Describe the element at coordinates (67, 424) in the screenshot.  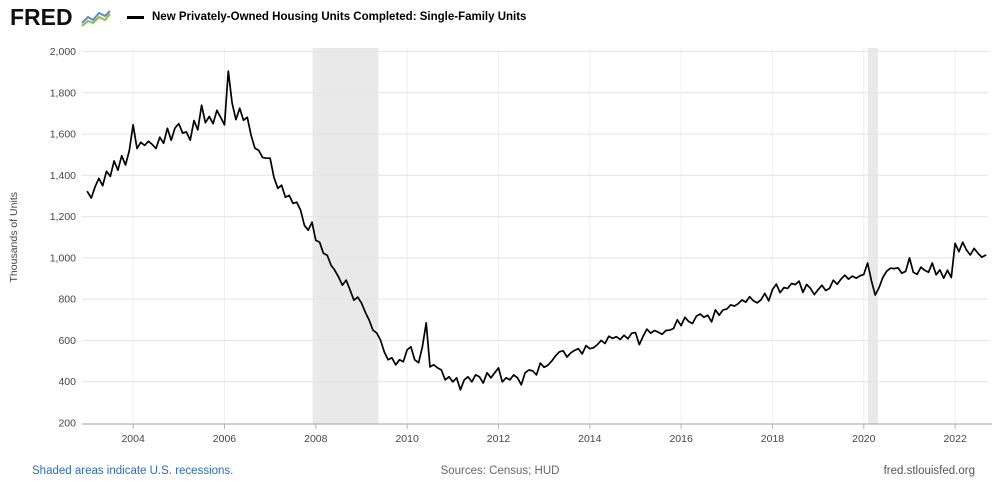
I see `y-tick-label: 200` at that location.